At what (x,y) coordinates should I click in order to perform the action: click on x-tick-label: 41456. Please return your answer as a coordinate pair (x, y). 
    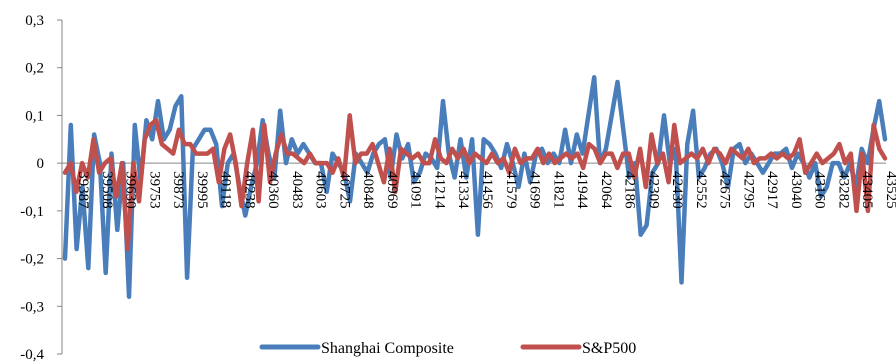
    Looking at the image, I should click on (487, 190).